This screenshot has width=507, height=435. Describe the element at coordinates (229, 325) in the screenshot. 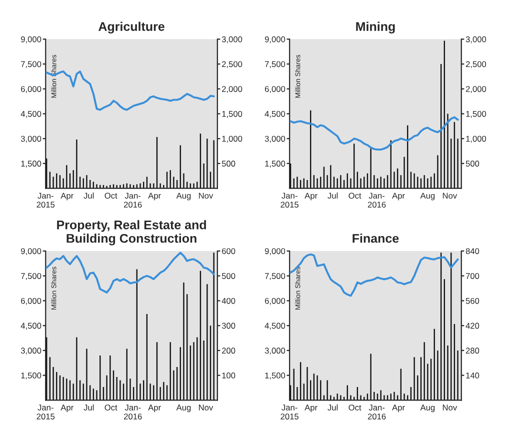

I see `y2-tick-label: 300` at that location.